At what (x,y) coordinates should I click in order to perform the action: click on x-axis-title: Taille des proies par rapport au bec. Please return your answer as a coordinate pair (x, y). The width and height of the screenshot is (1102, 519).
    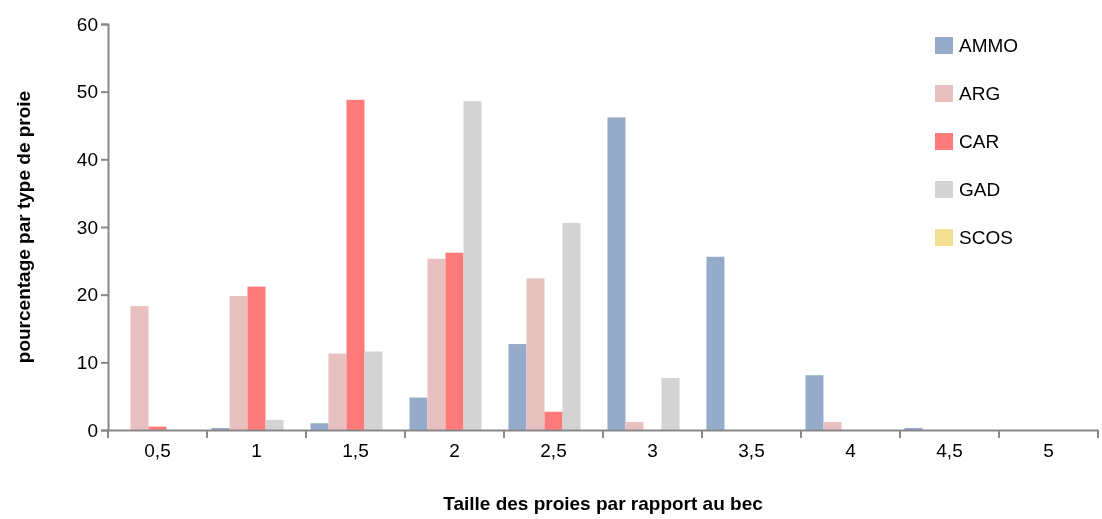
    Looking at the image, I should click on (603, 503).